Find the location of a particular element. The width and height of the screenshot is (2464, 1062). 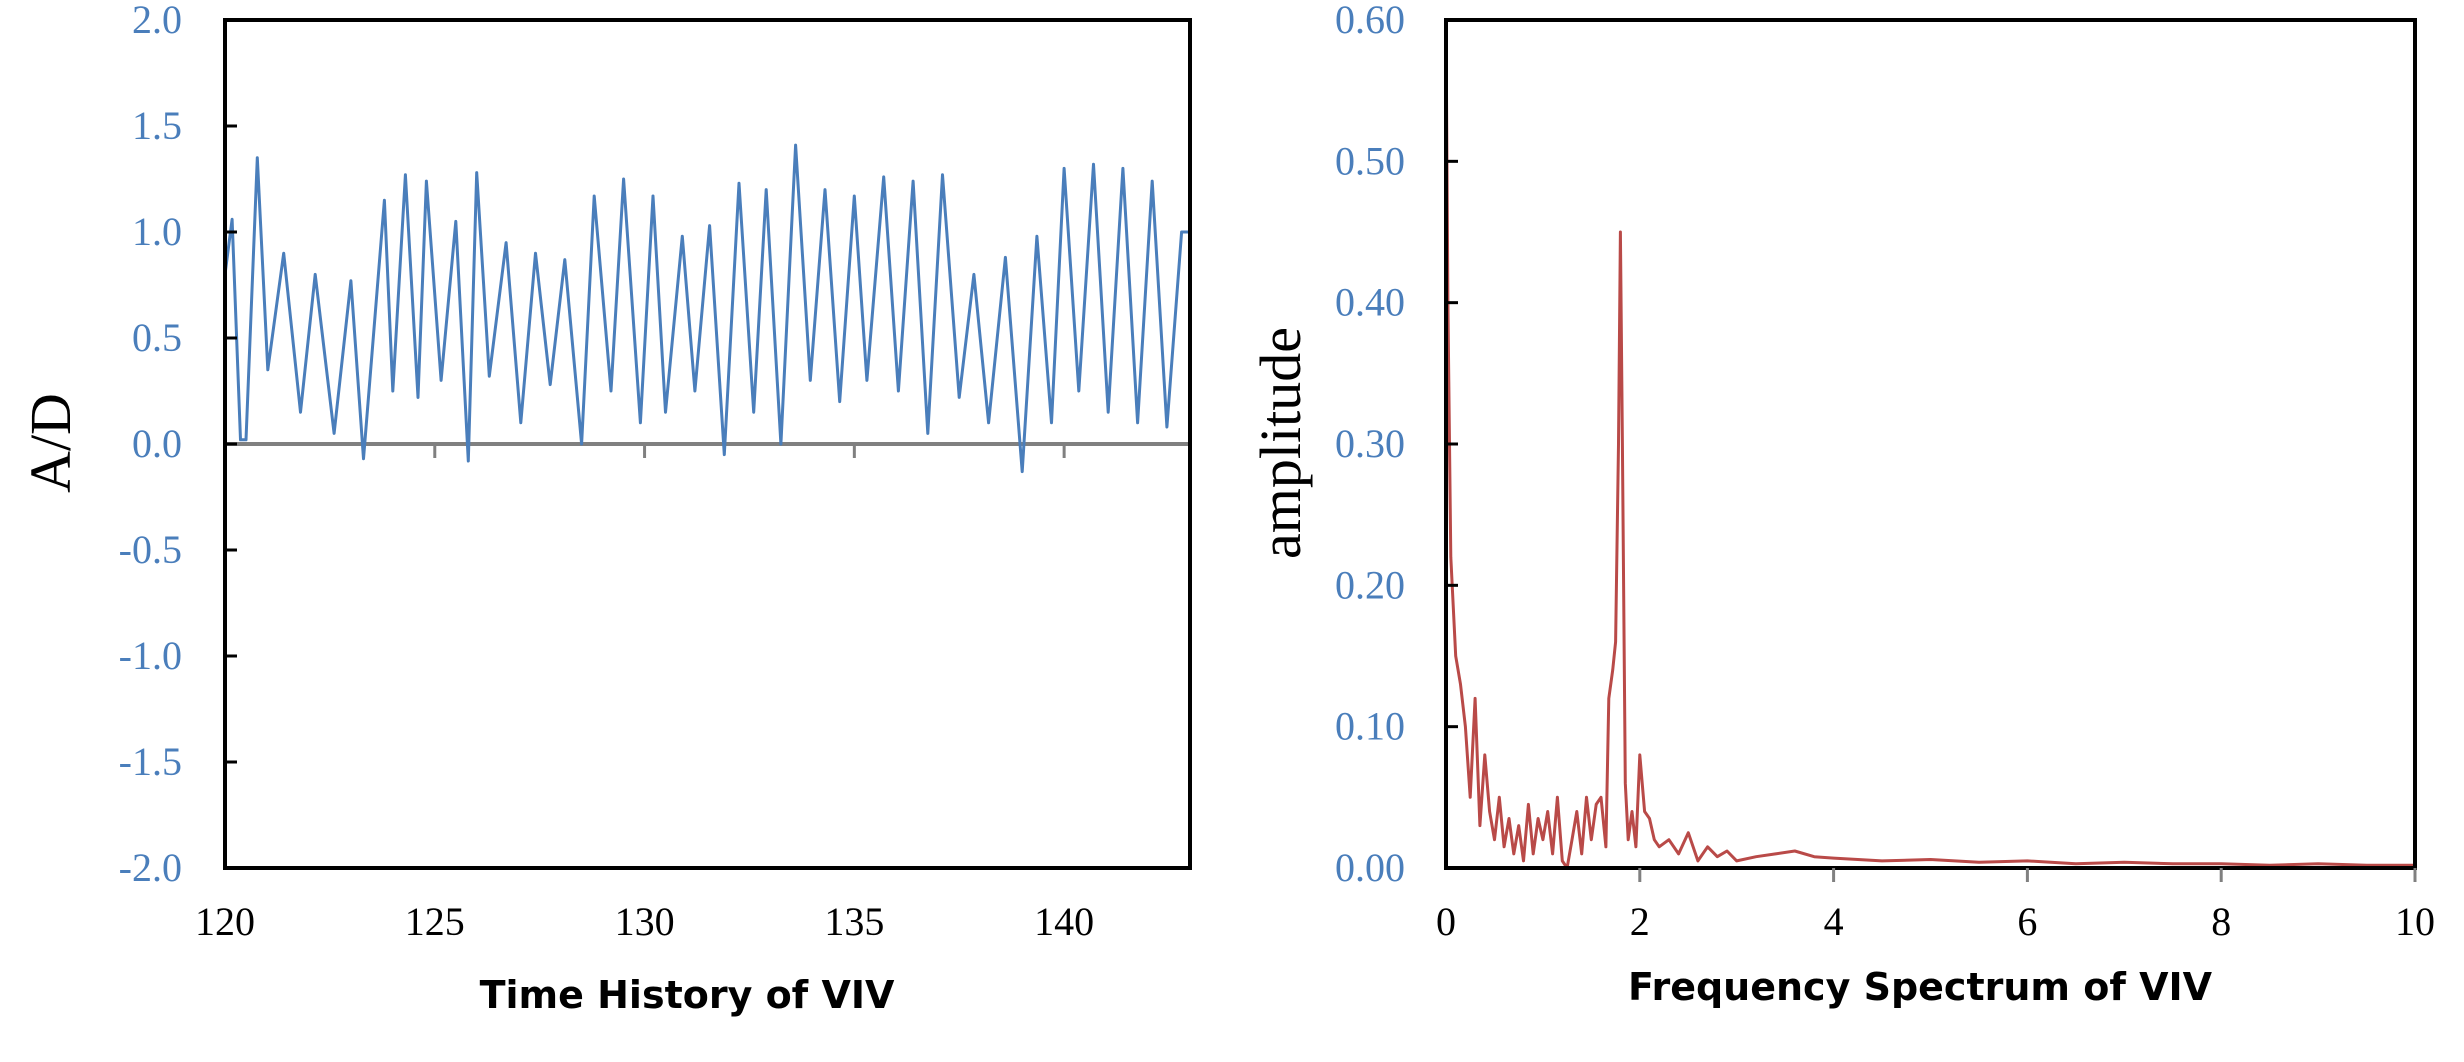

right-y-tick-label: 0.30 is located at coordinates (1370, 443).